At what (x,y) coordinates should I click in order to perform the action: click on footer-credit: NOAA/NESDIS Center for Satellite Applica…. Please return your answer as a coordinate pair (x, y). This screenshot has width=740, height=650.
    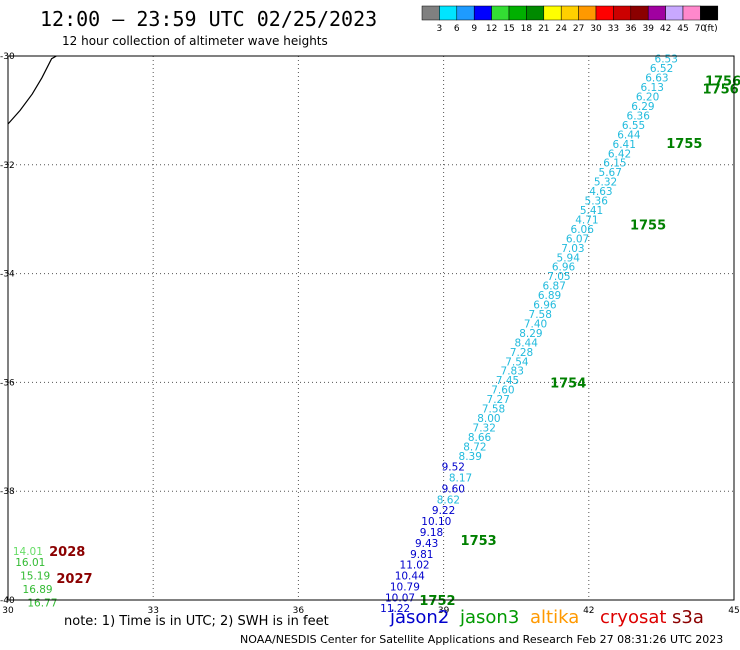
    Looking at the image, I should click on (482, 639).